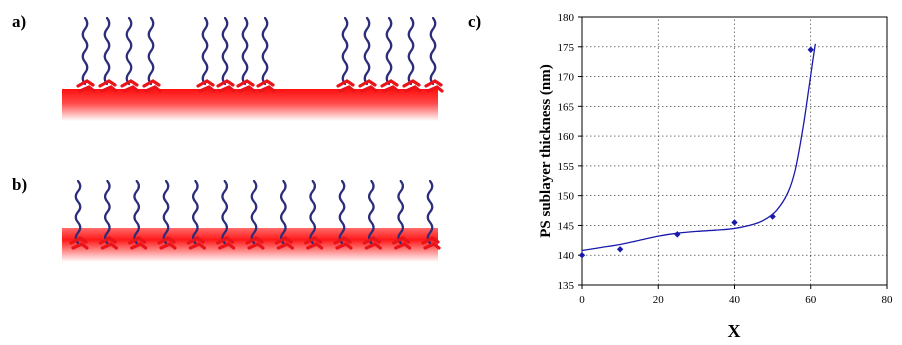  I want to click on x-tick-label: 60, so click(811, 300).